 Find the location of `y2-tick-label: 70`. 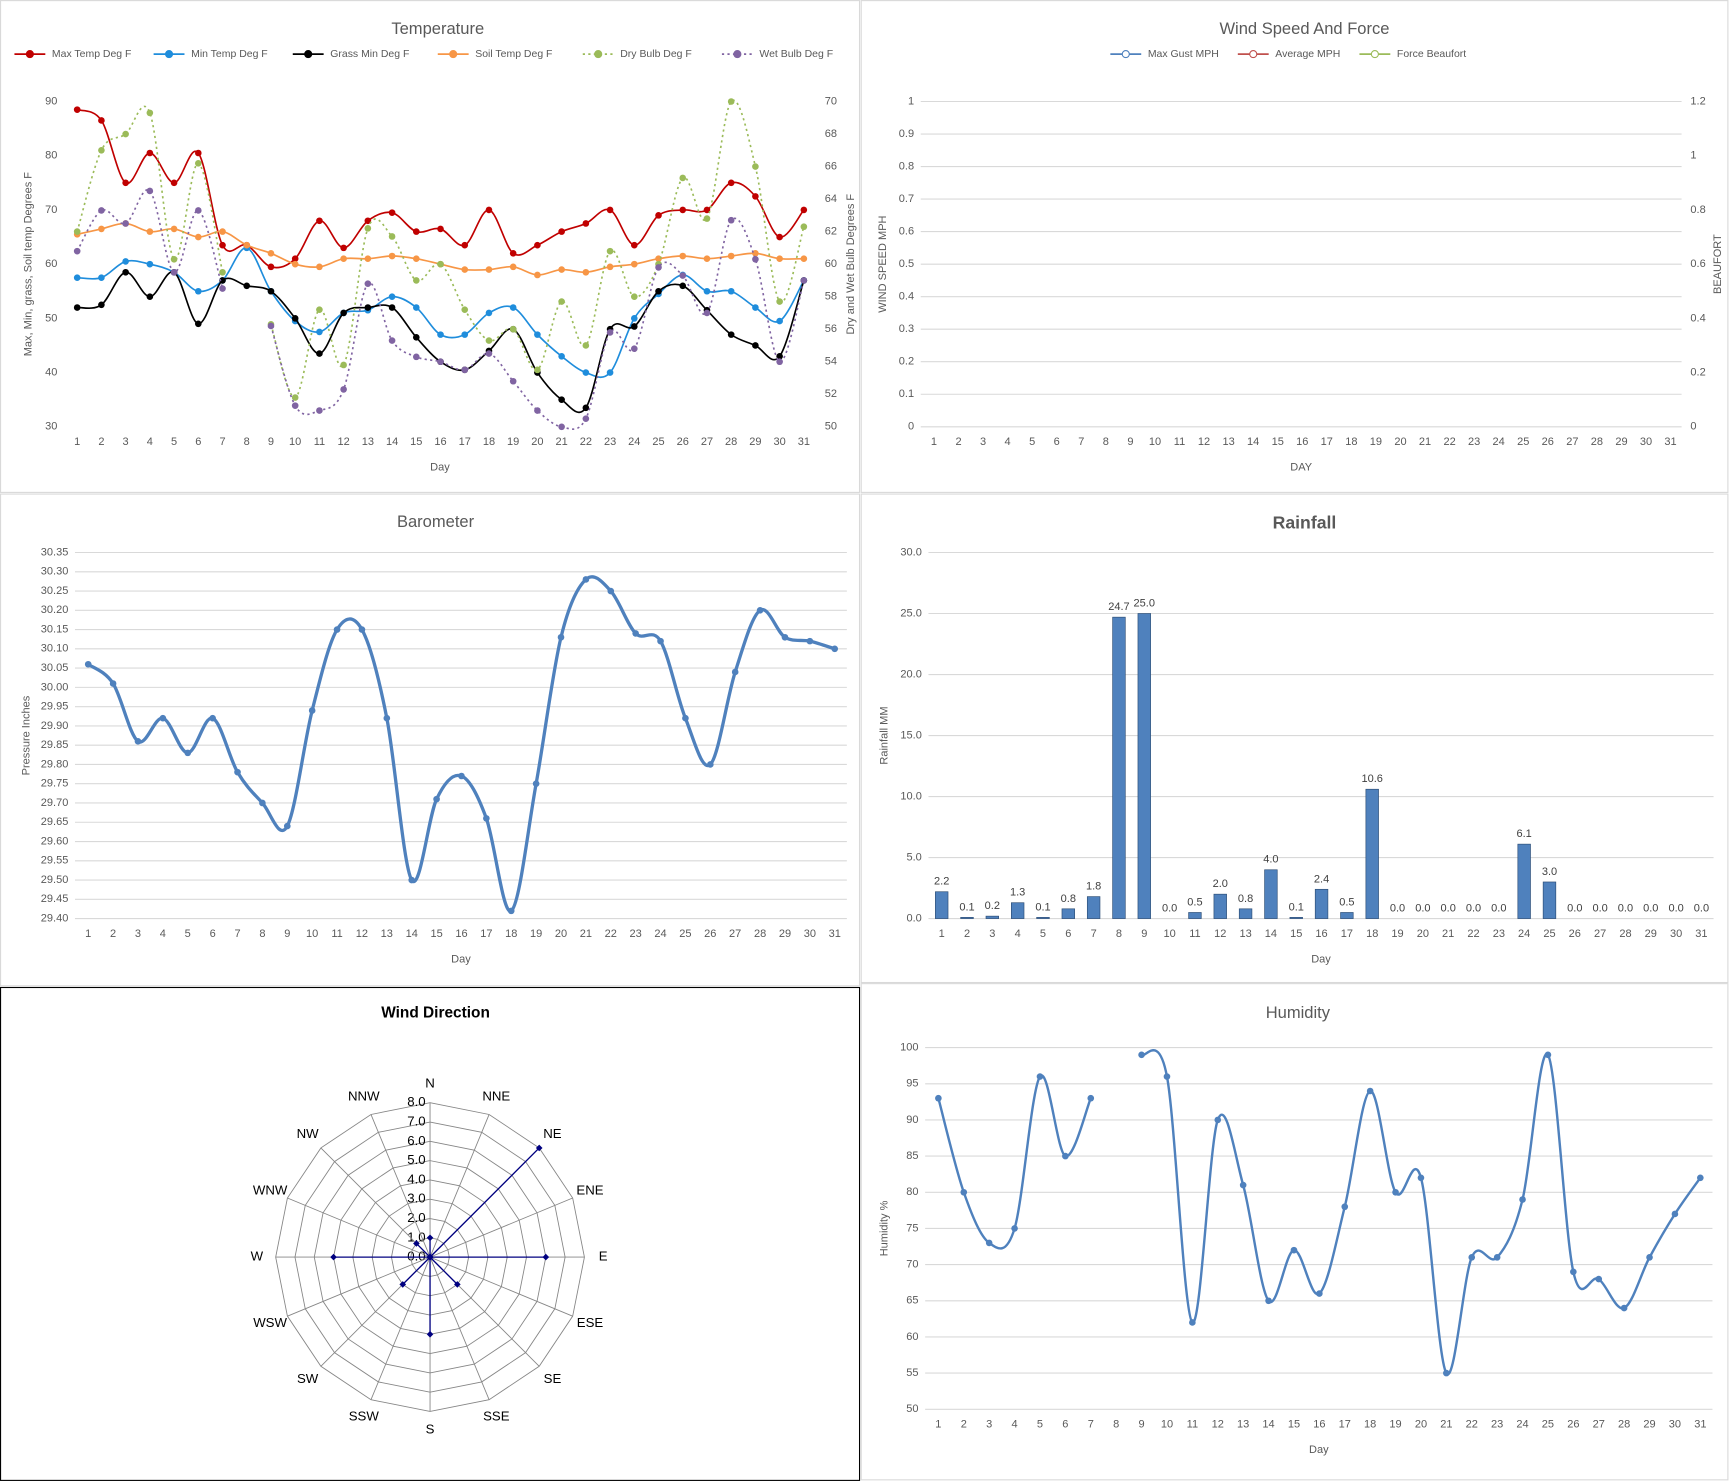

y2-tick-label: 70 is located at coordinates (831, 101).